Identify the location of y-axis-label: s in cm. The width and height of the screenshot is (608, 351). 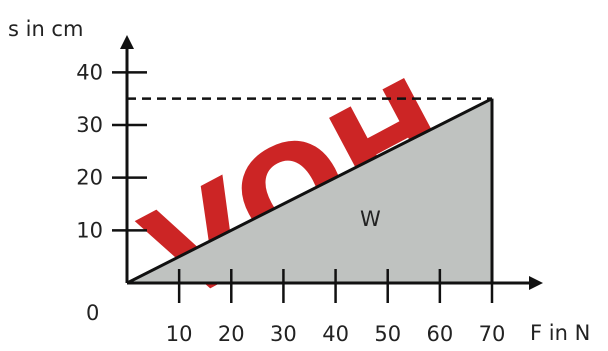
(45, 29).